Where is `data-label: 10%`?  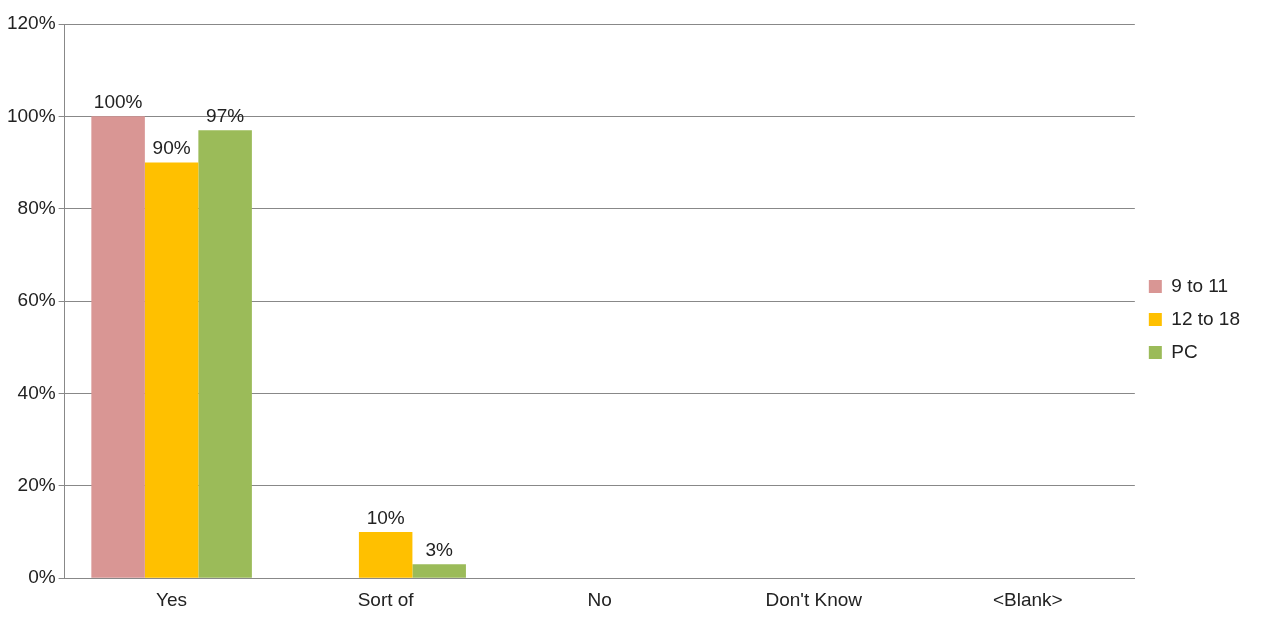
data-label: 10% is located at coordinates (385, 517).